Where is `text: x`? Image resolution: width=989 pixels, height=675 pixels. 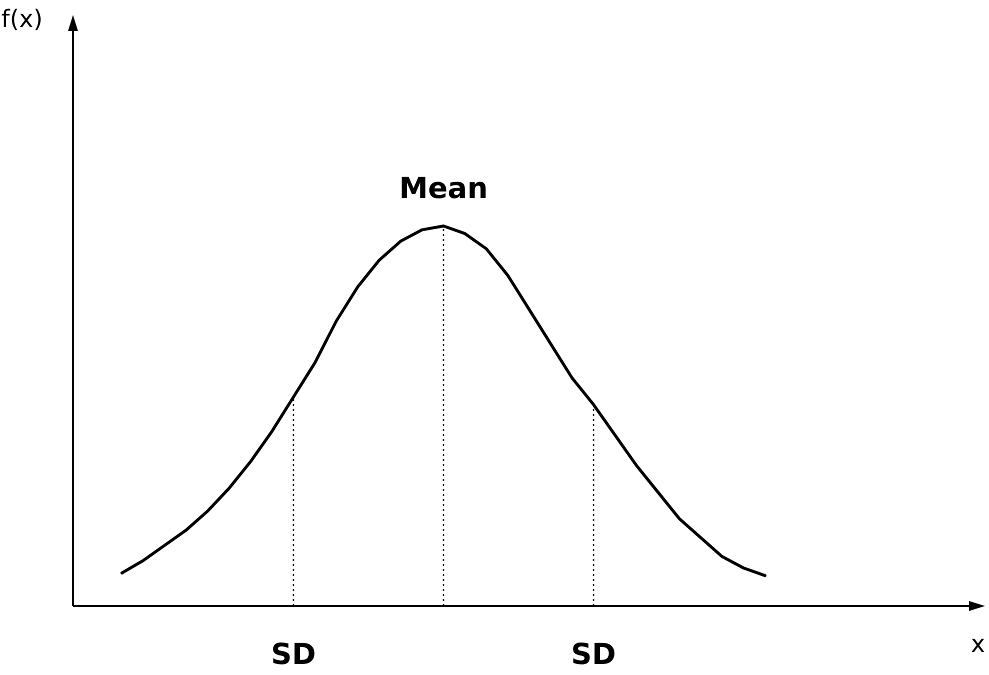
text: x is located at coordinates (978, 644).